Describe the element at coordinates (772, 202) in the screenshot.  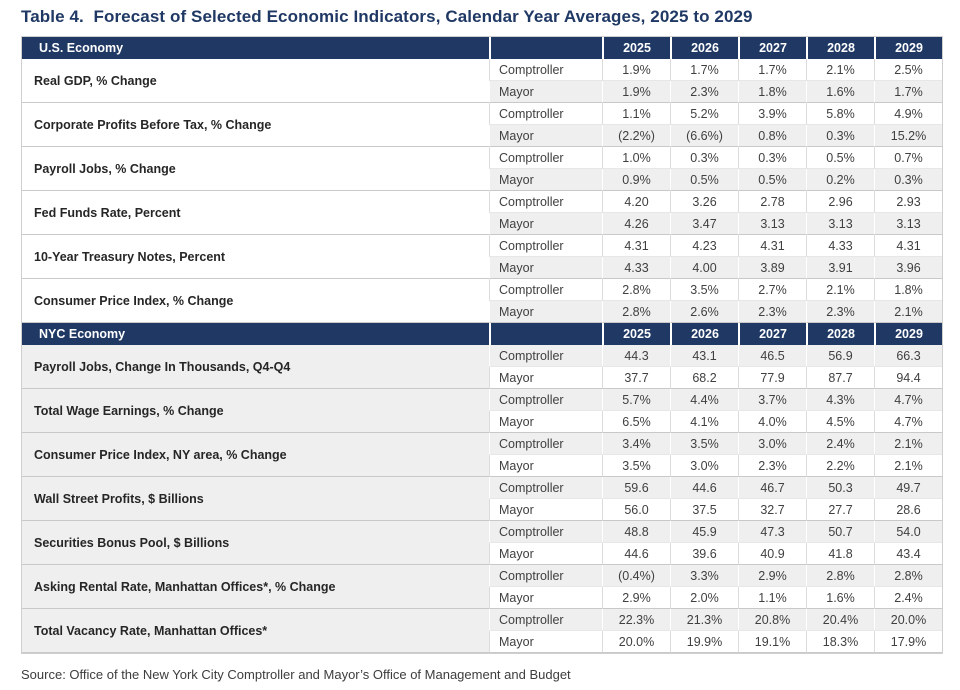
I see `value-cell: 2.78` at that location.